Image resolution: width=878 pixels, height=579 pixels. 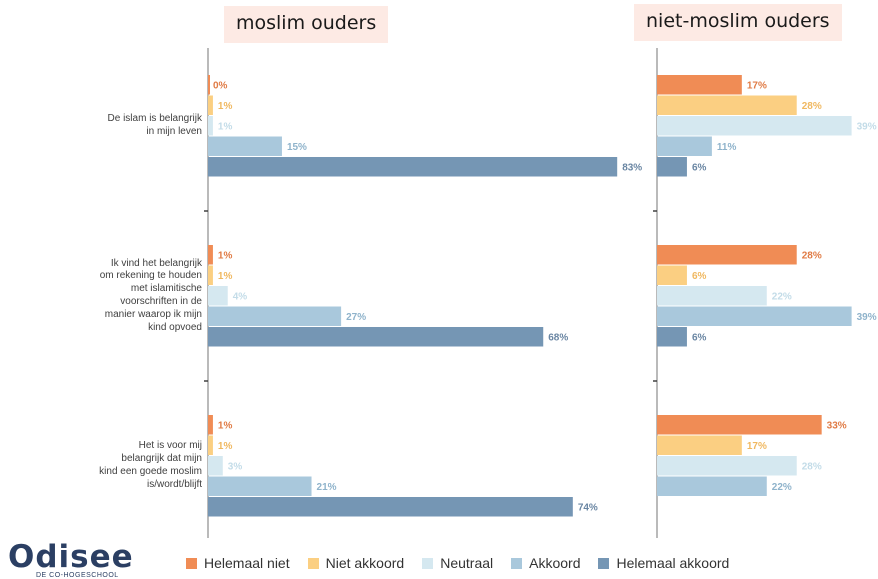 I want to click on data-label: 3%, so click(x=235, y=466).